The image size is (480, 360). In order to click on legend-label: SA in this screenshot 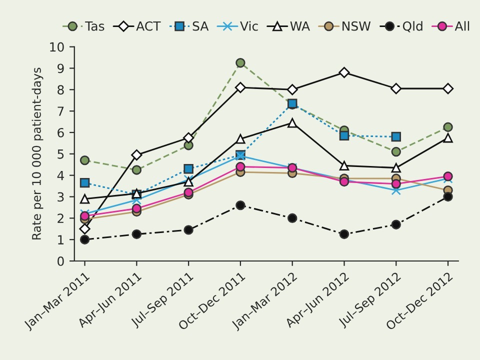, I will do `click(200, 26)`.